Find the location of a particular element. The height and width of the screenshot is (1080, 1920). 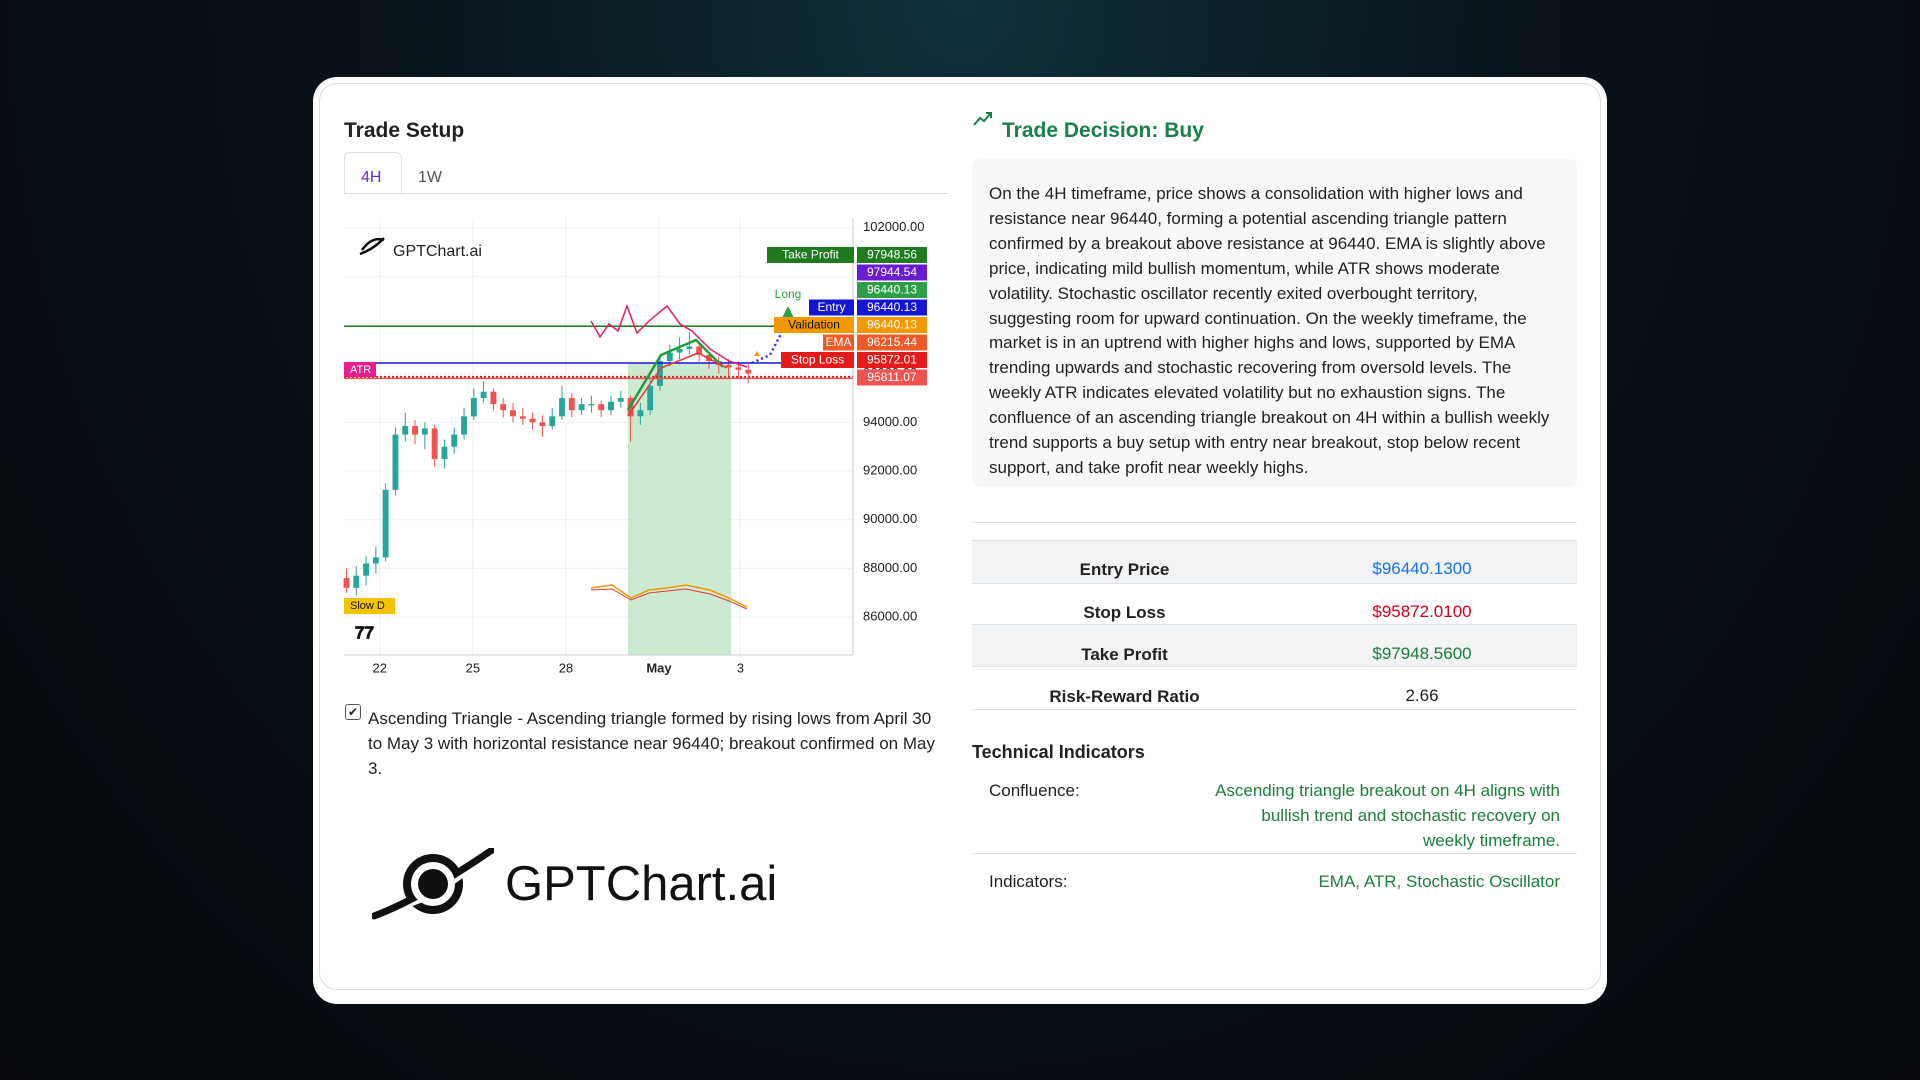

atr-tag: ATR is located at coordinates (360, 370).